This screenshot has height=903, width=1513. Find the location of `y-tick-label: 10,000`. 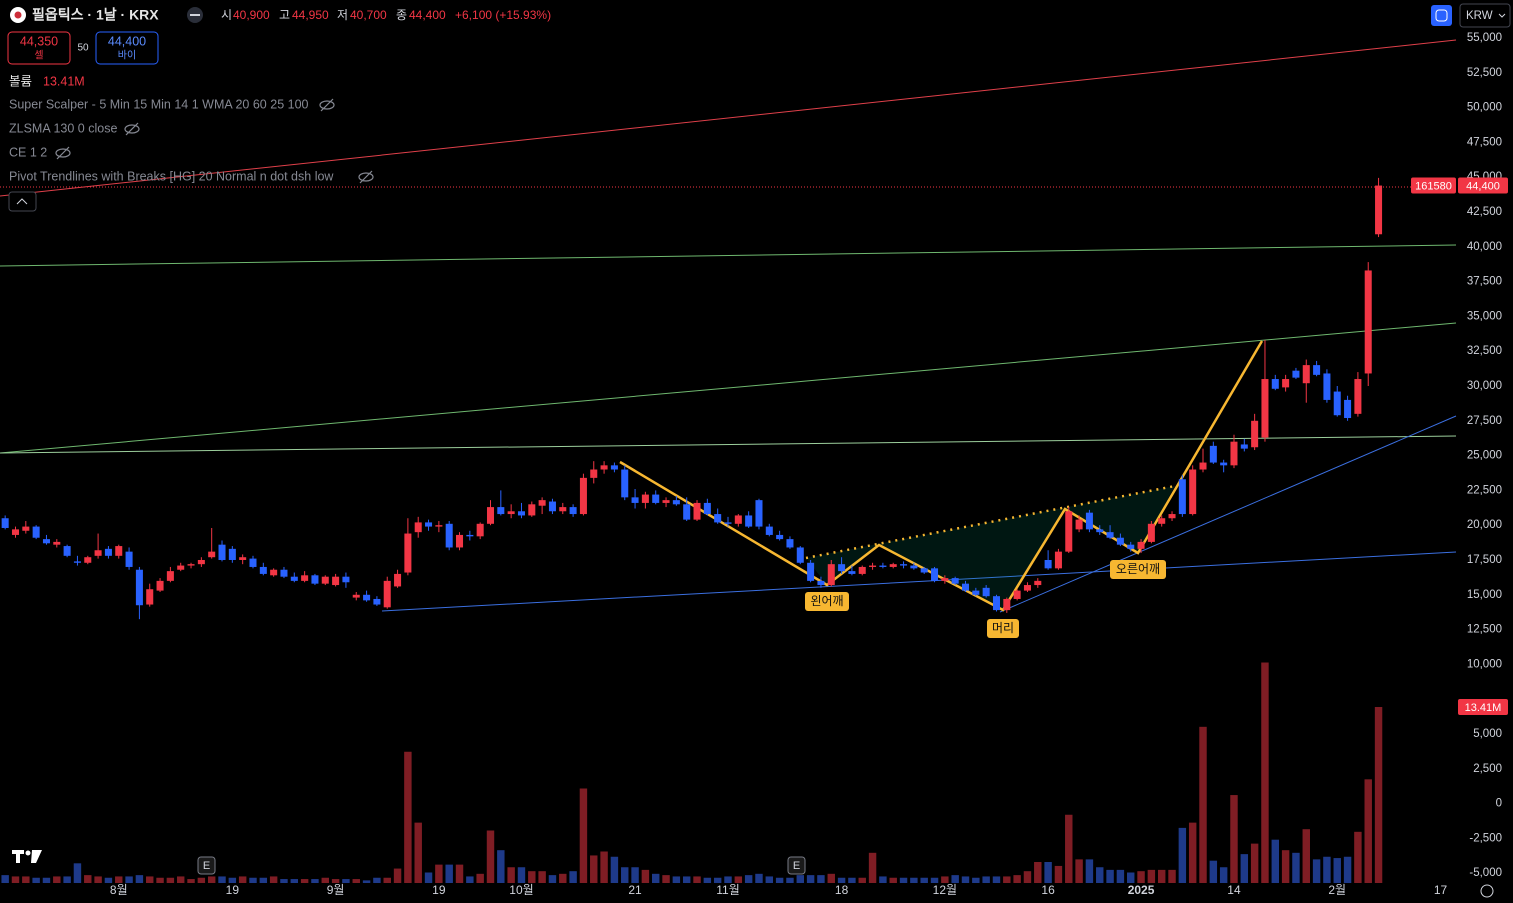

y-tick-label: 10,000 is located at coordinates (1484, 664).